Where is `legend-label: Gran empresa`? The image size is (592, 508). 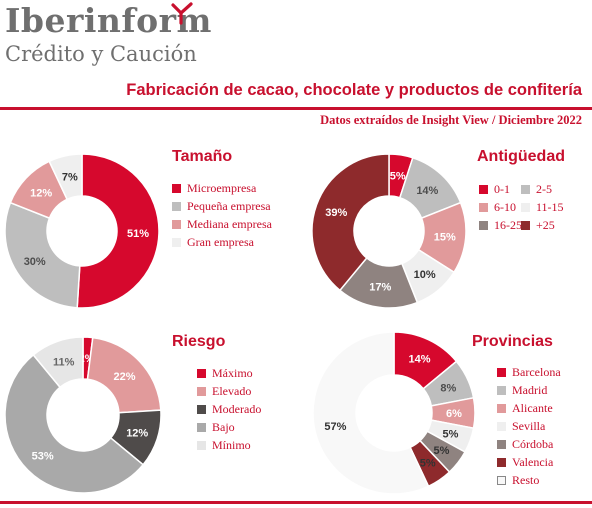 legend-label: Gran empresa is located at coordinates (220, 241).